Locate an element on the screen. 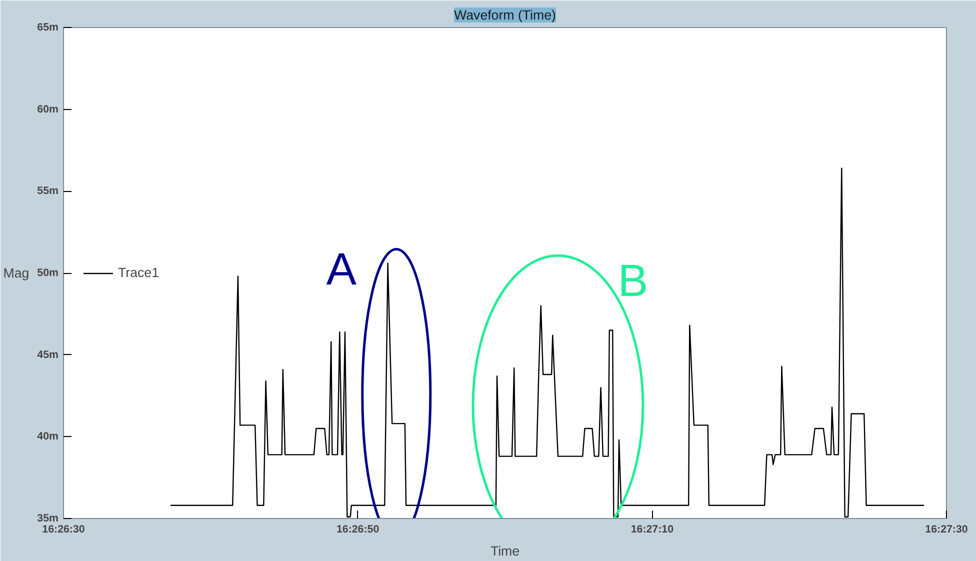 The width and height of the screenshot is (976, 561). y-tick-label: 35m is located at coordinates (47, 518).